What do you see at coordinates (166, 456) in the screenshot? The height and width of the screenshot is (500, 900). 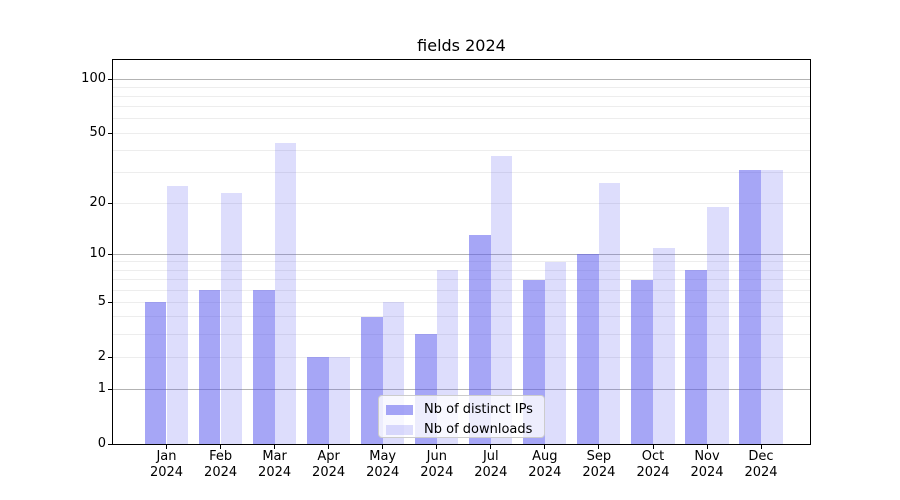 I see `x-tick-label-month: Jan` at bounding box center [166, 456].